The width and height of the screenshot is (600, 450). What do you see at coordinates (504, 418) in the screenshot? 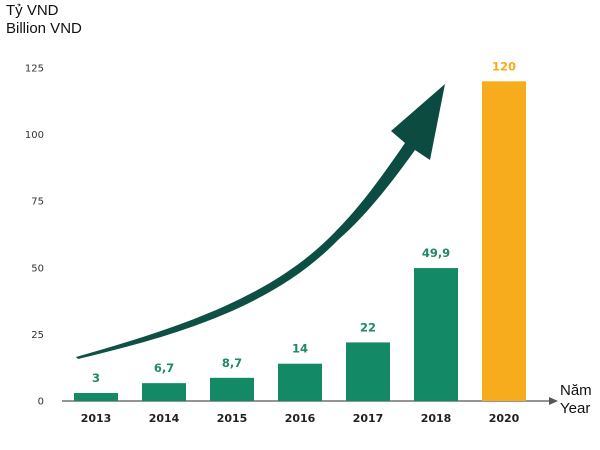
I see `x-tick-label: 2020` at bounding box center [504, 418].